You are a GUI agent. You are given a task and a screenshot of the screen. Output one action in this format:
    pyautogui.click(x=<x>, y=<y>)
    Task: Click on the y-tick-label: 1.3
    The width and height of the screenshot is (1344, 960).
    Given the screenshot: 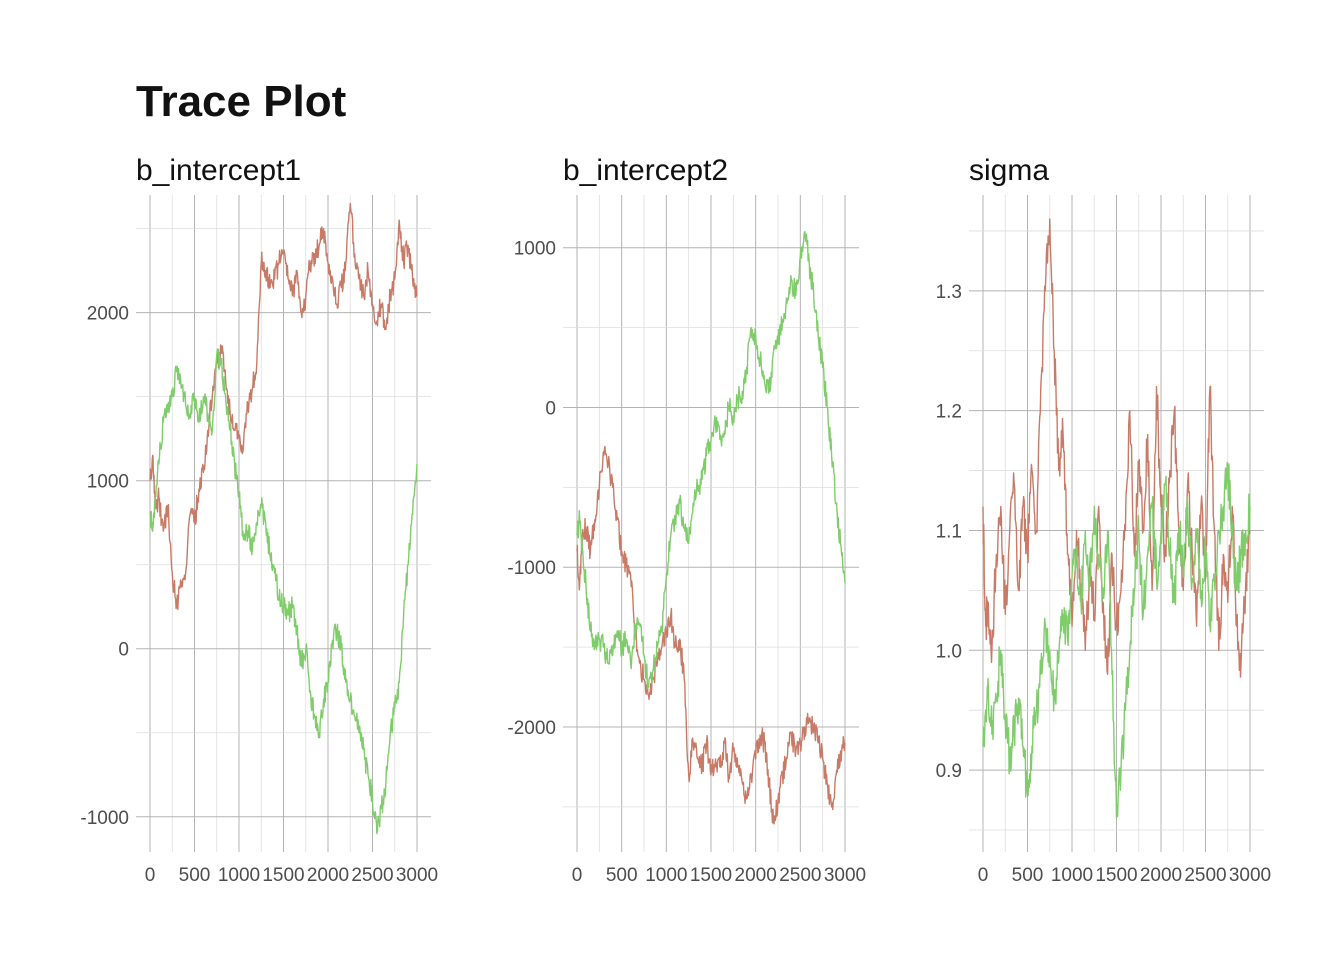 What is the action you would take?
    pyautogui.click(x=949, y=292)
    